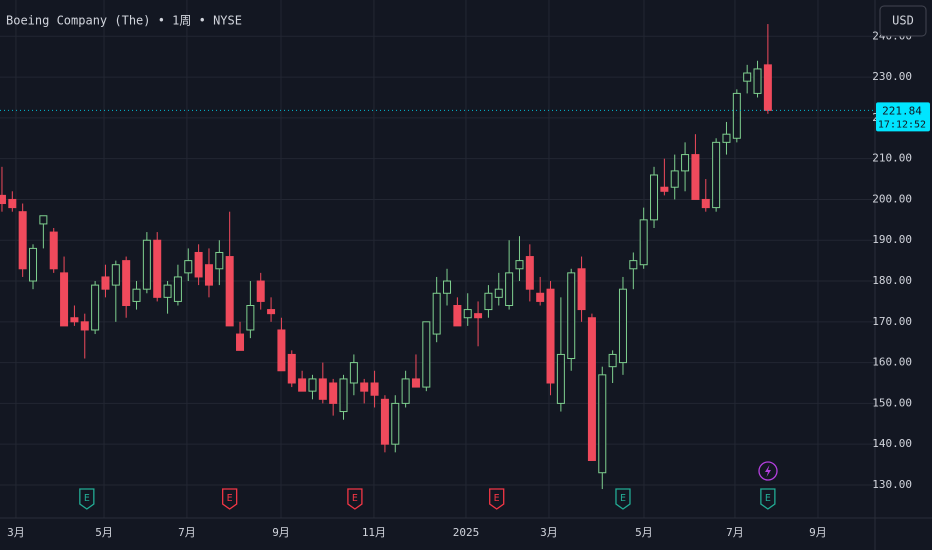 Image resolution: width=932 pixels, height=550 pixels. I want to click on x-tick-label: 7月, so click(187, 532).